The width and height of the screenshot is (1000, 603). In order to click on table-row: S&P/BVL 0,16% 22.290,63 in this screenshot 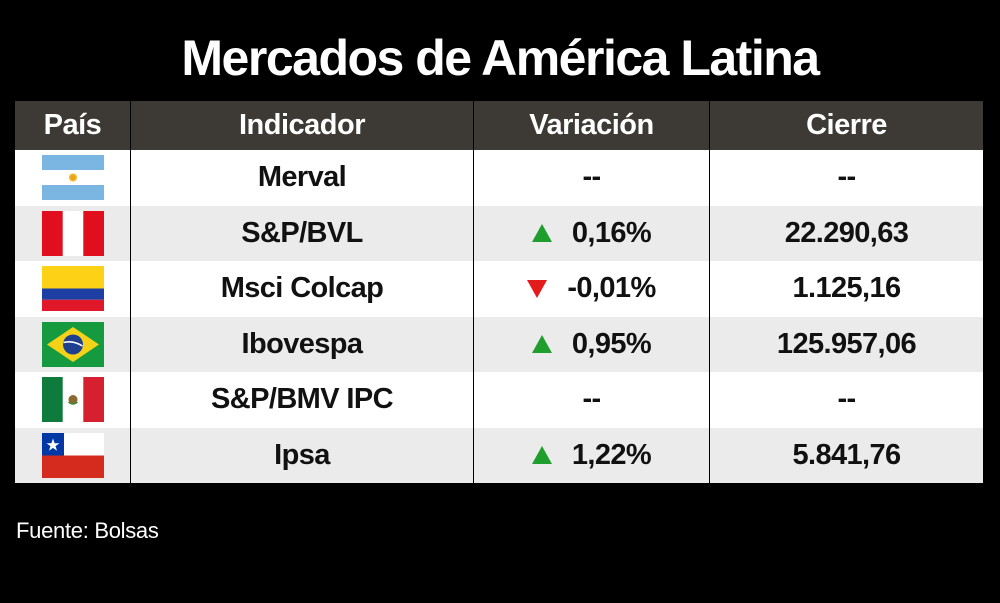, I will do `click(499, 233)`.